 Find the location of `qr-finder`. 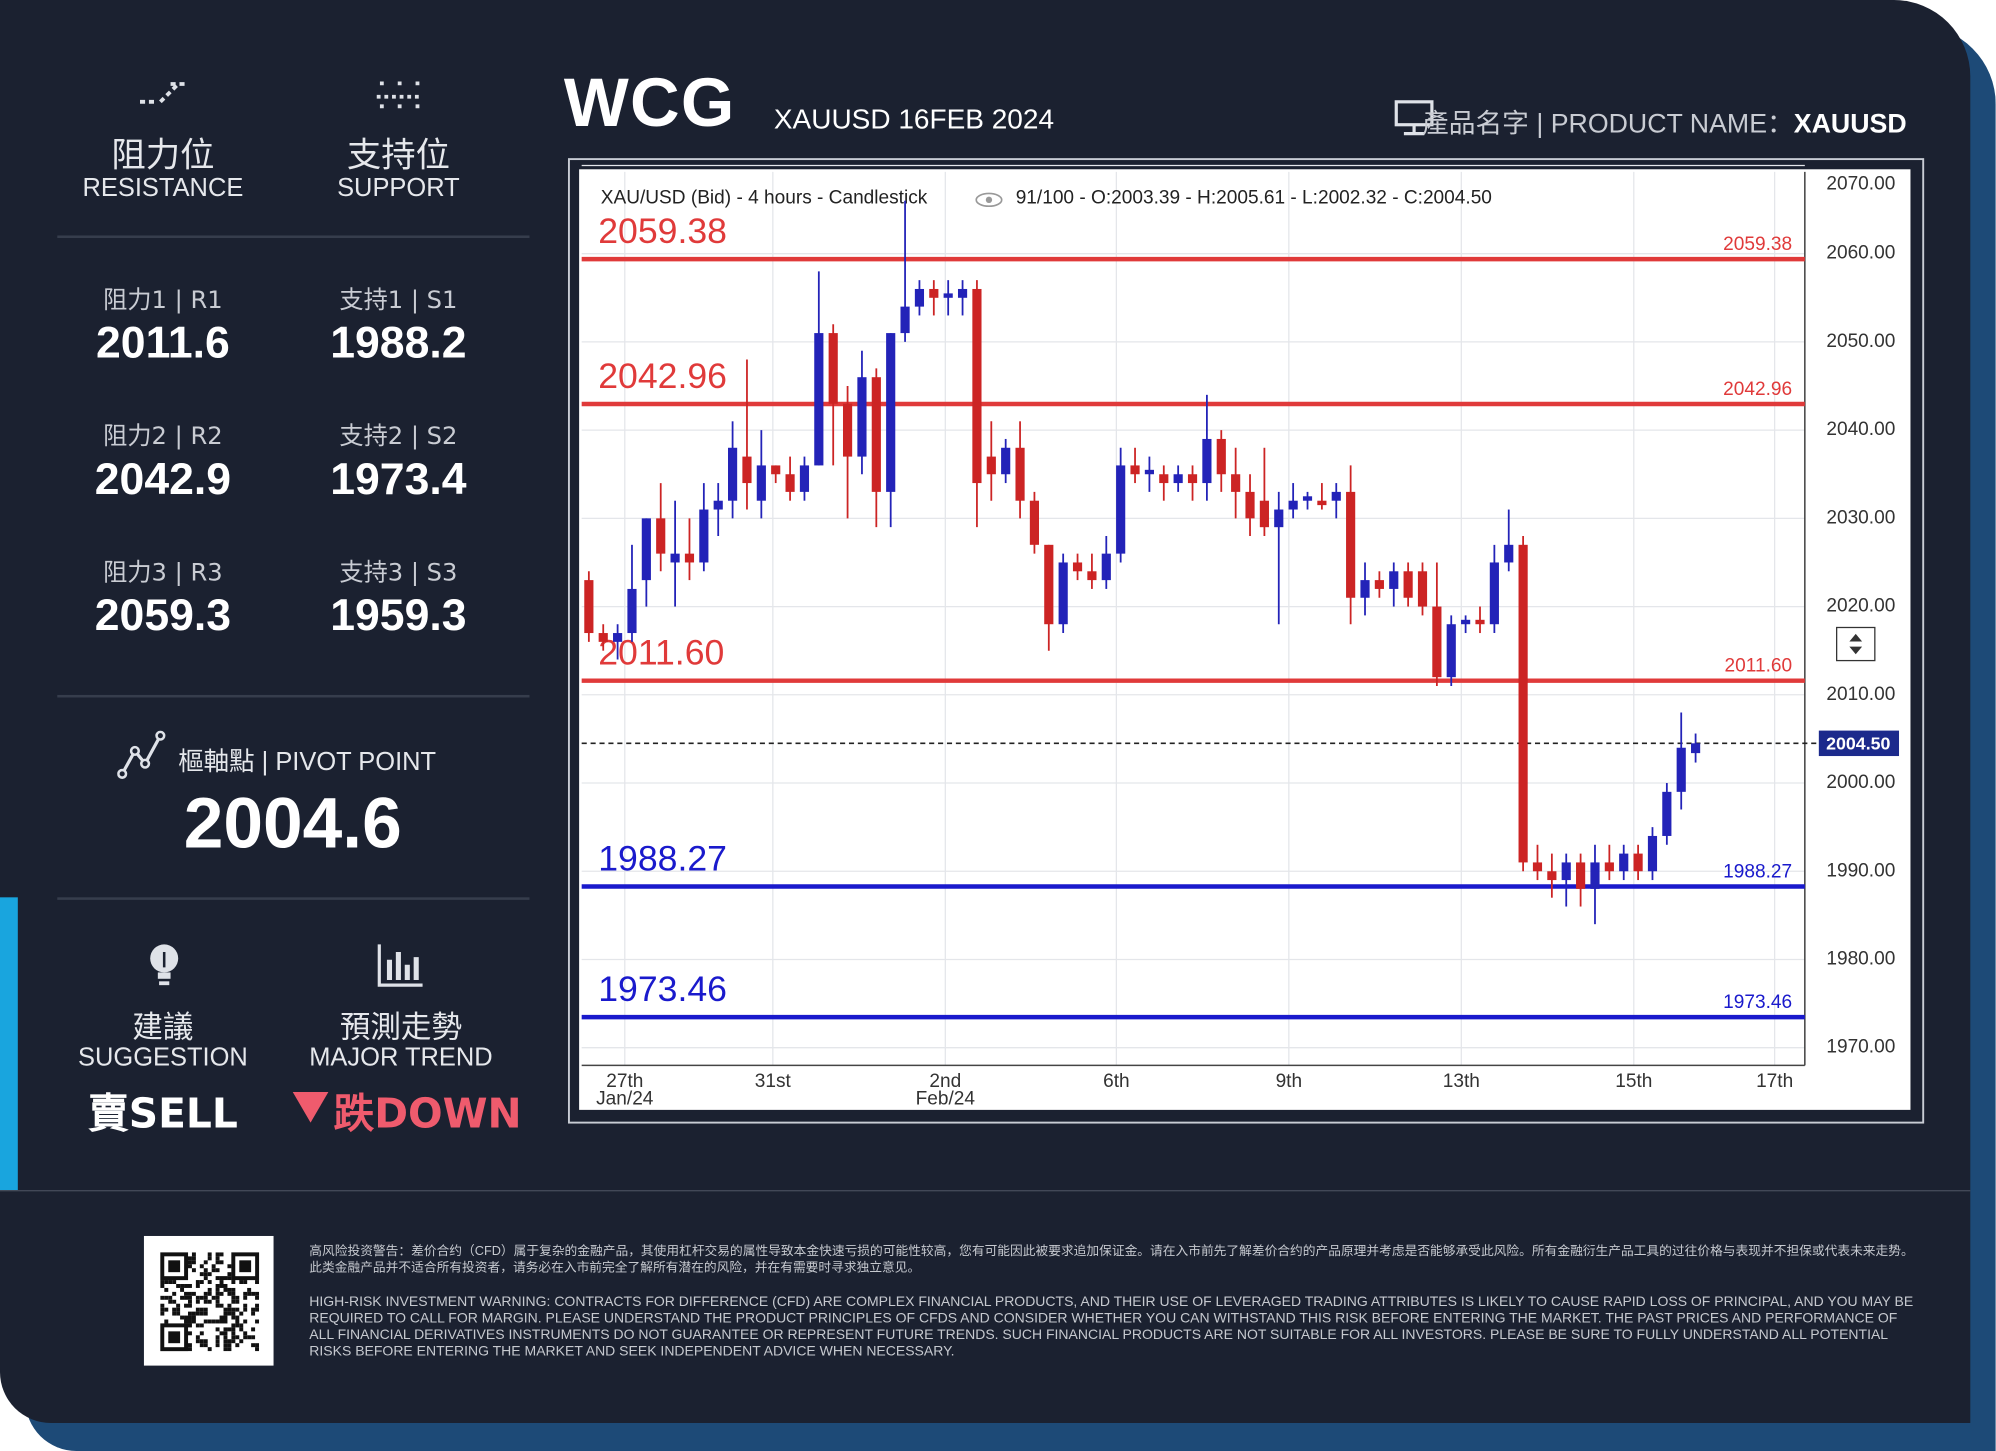

qr-finder is located at coordinates (174, 1337).